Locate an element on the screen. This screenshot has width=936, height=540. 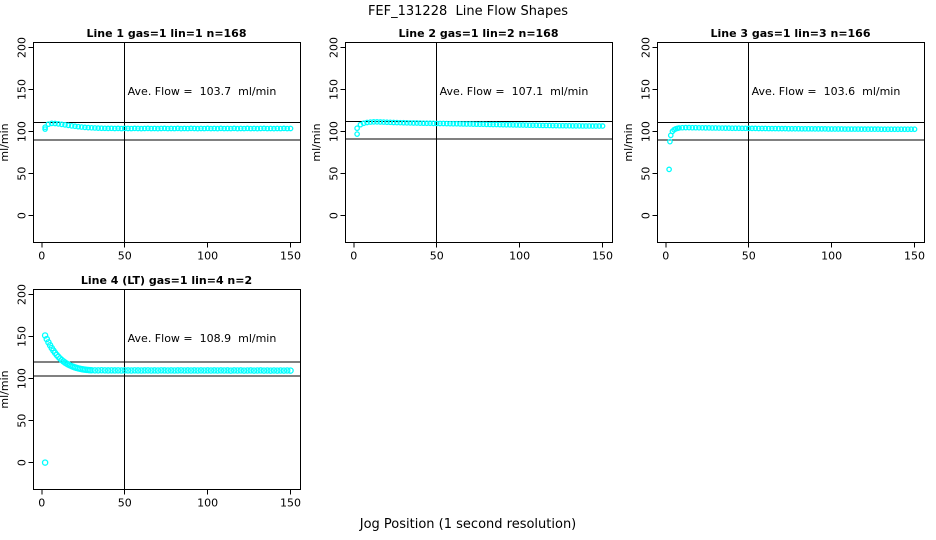
line4-plot-canvas: 0 50 100 150 0 50 100 150 200 ml/min is located at coordinates (150, 397).